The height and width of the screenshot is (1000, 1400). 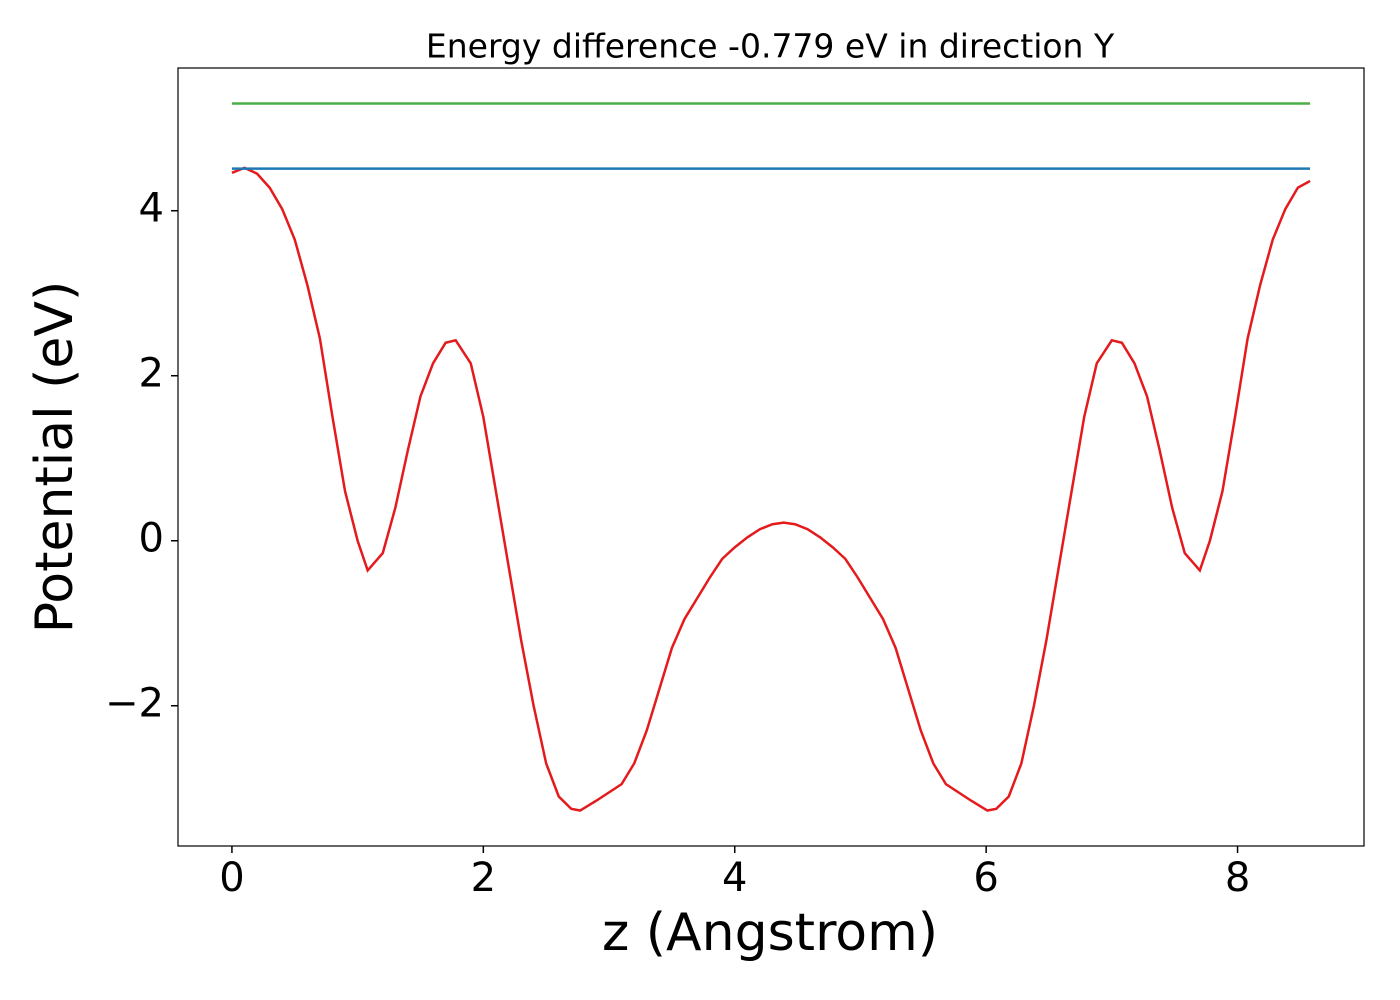 I want to click on x-tick-label: 8, so click(x=1237, y=878).